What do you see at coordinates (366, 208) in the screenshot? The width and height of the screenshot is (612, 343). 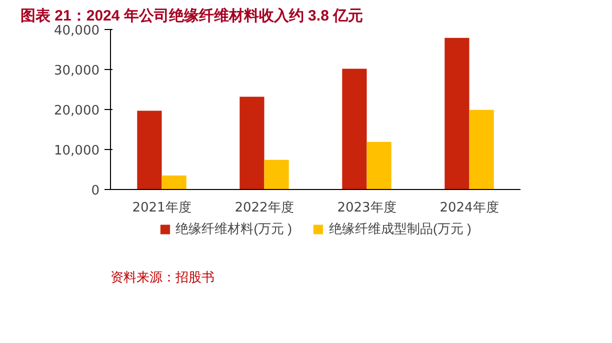 I see `x-tick-label: 2023年度` at bounding box center [366, 208].